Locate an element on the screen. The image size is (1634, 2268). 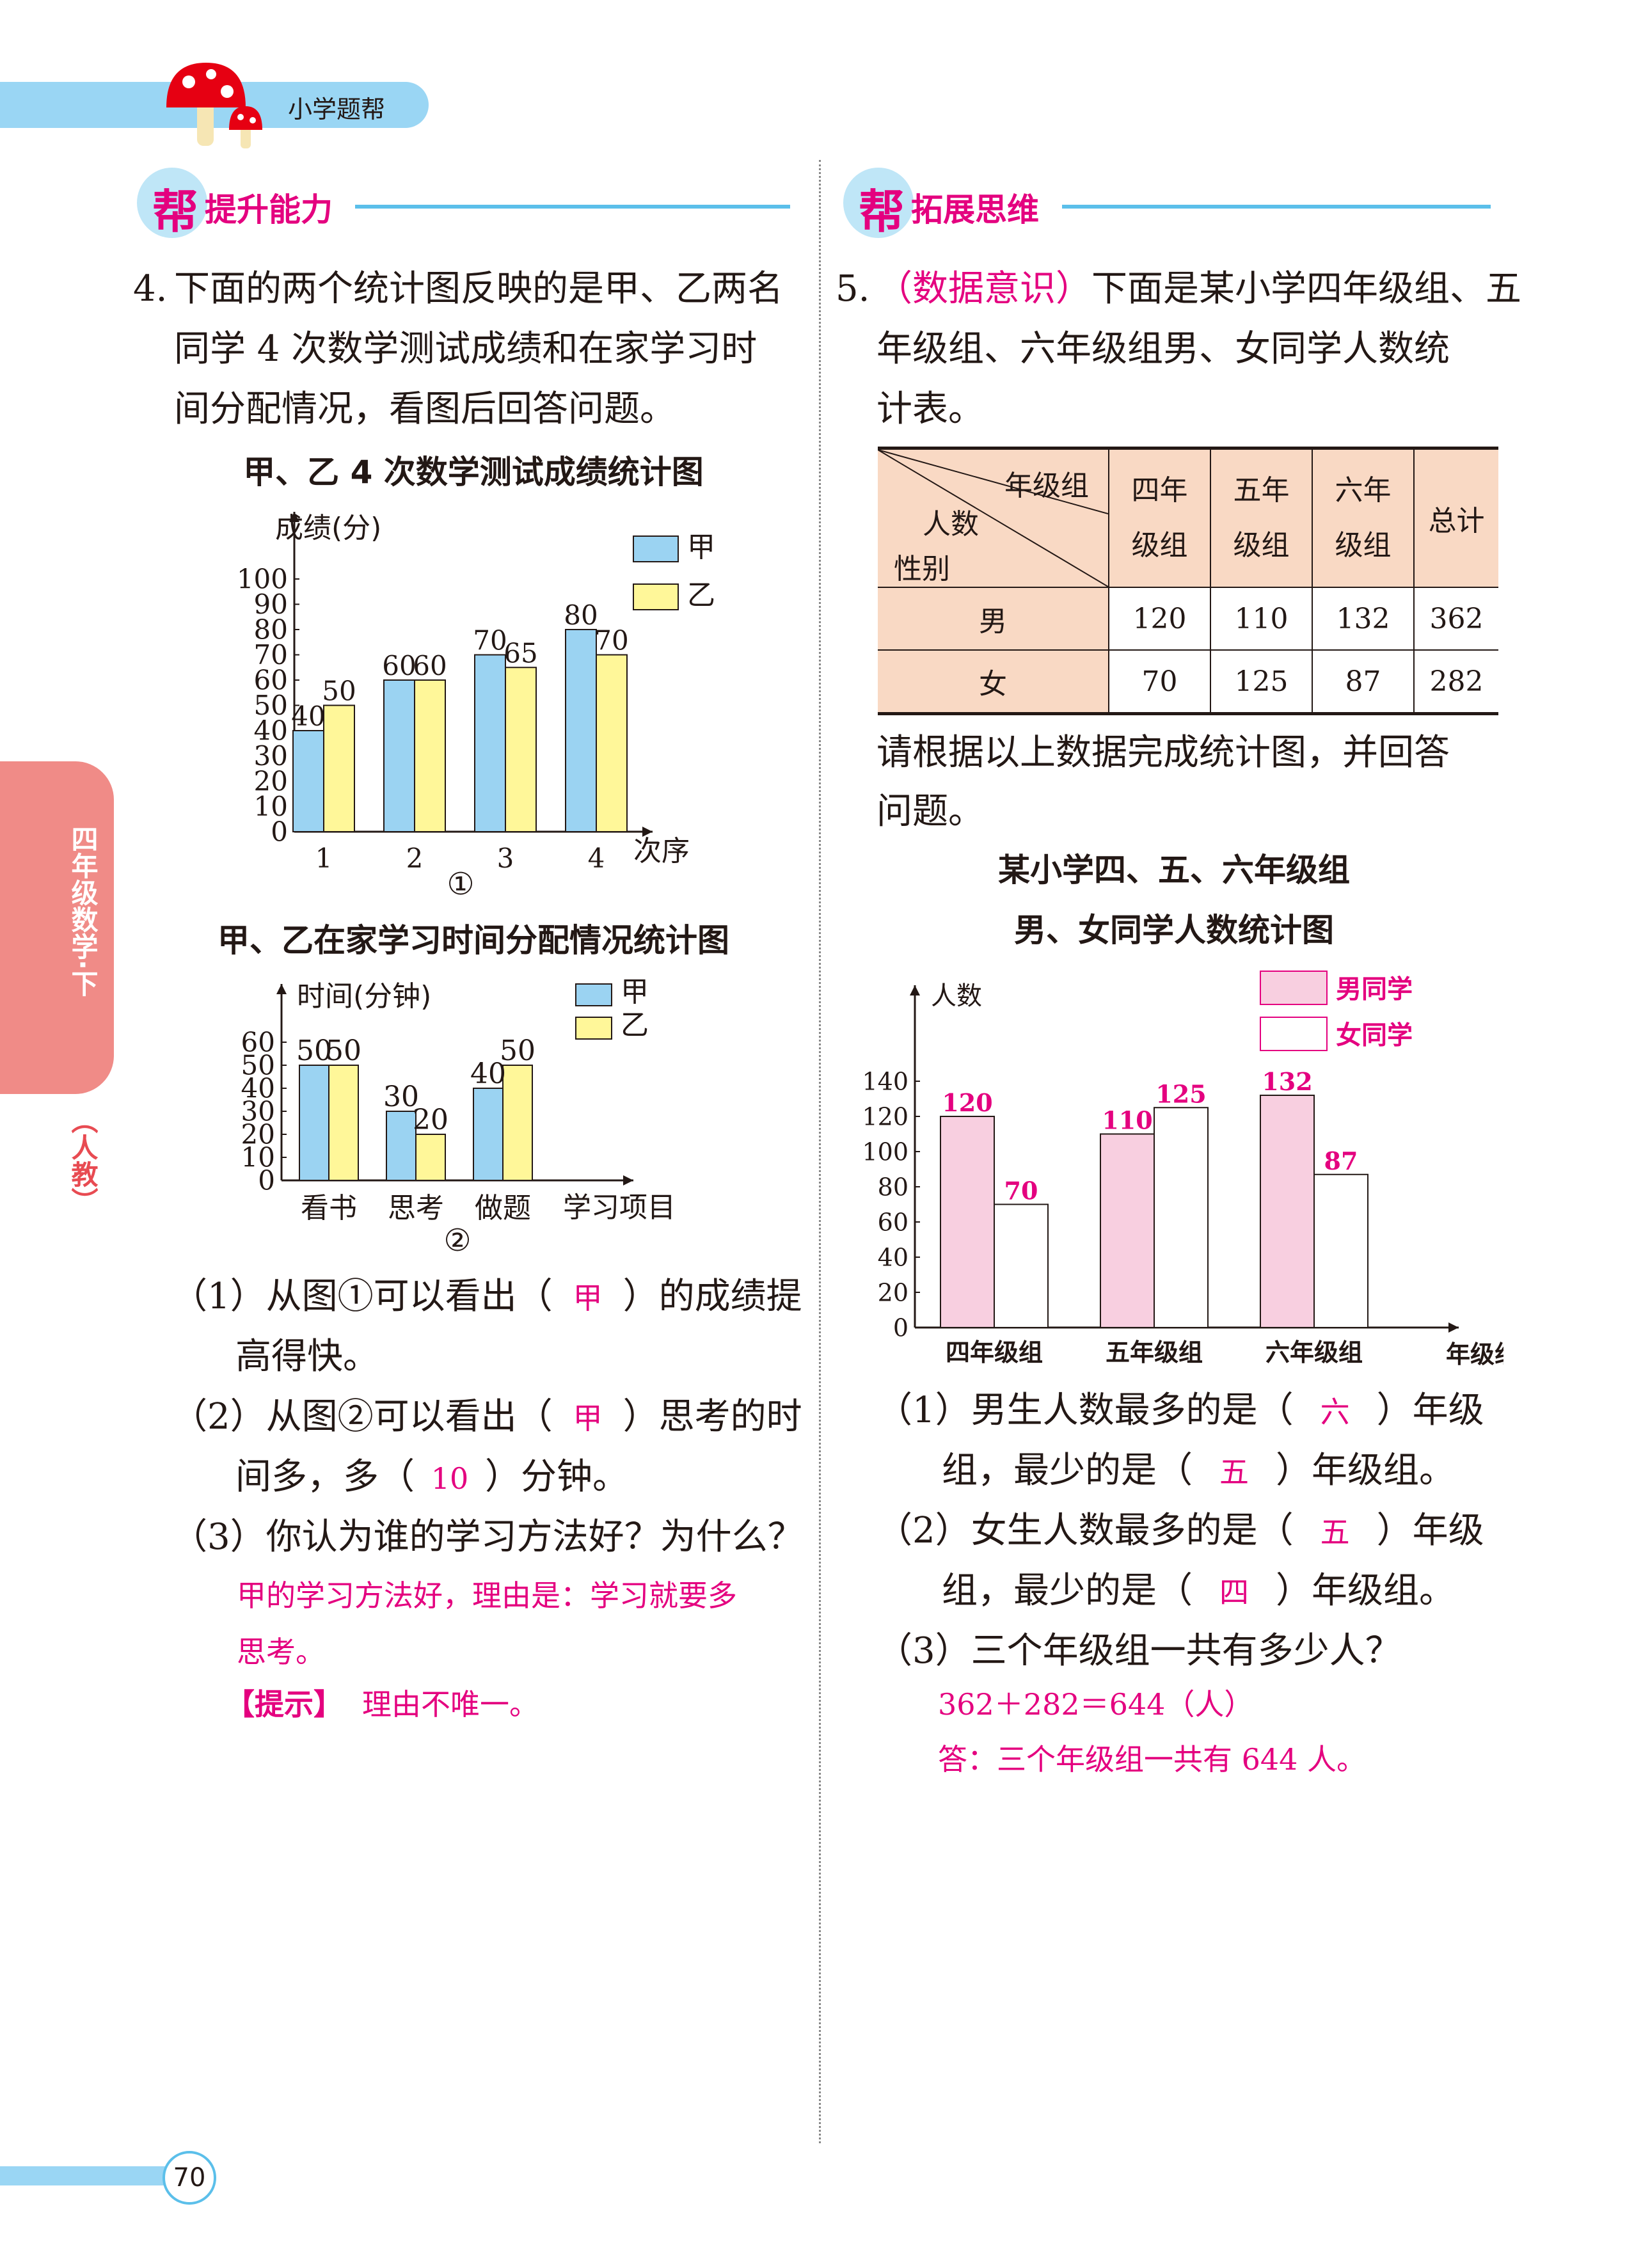
chart1-title: 甲、乙 4 次数学测试成绩统计图 is located at coordinates (473, 472).